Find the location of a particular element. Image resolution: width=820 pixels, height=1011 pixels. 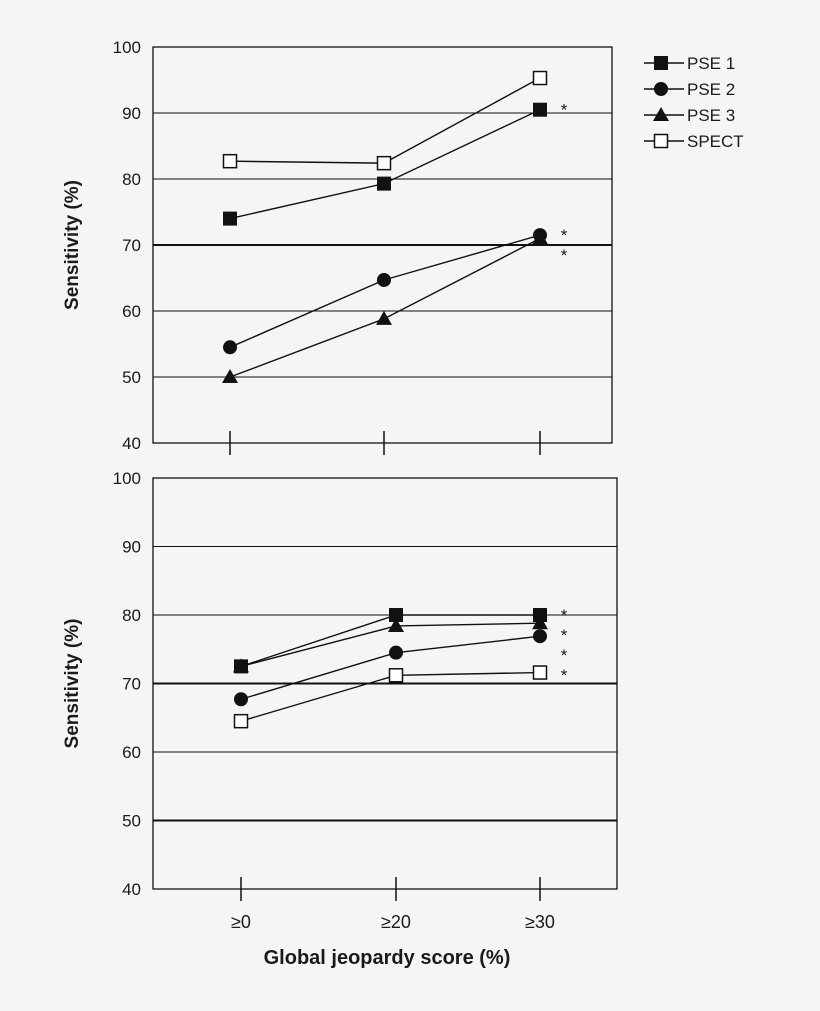

x-tick-label: ≥20 is located at coordinates (396, 922).